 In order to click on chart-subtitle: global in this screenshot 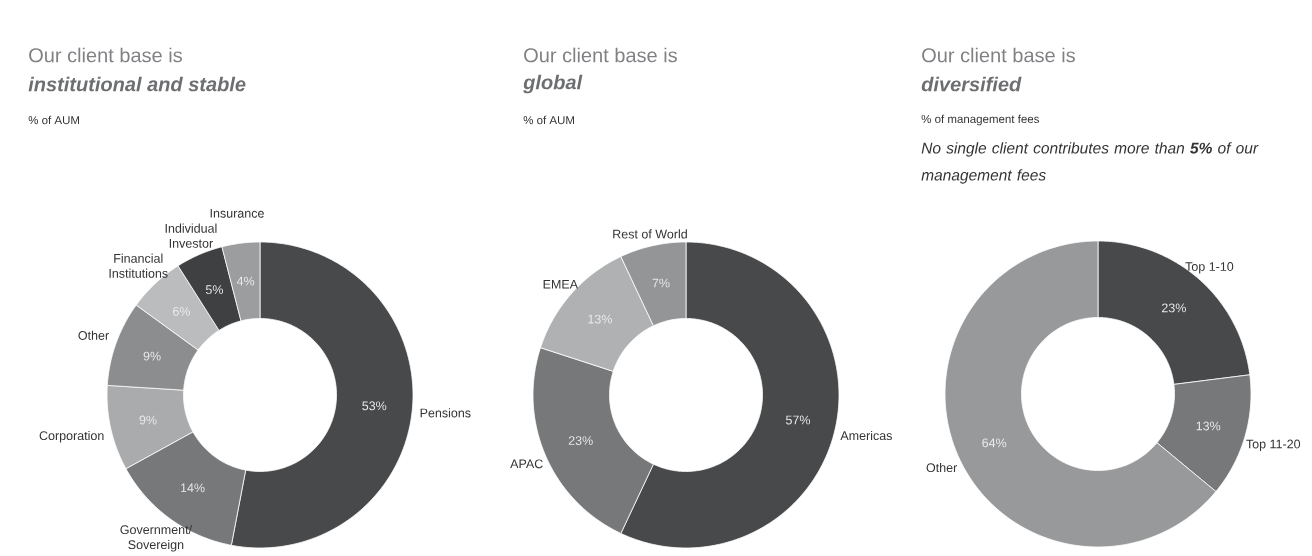, I will do `click(553, 84)`.